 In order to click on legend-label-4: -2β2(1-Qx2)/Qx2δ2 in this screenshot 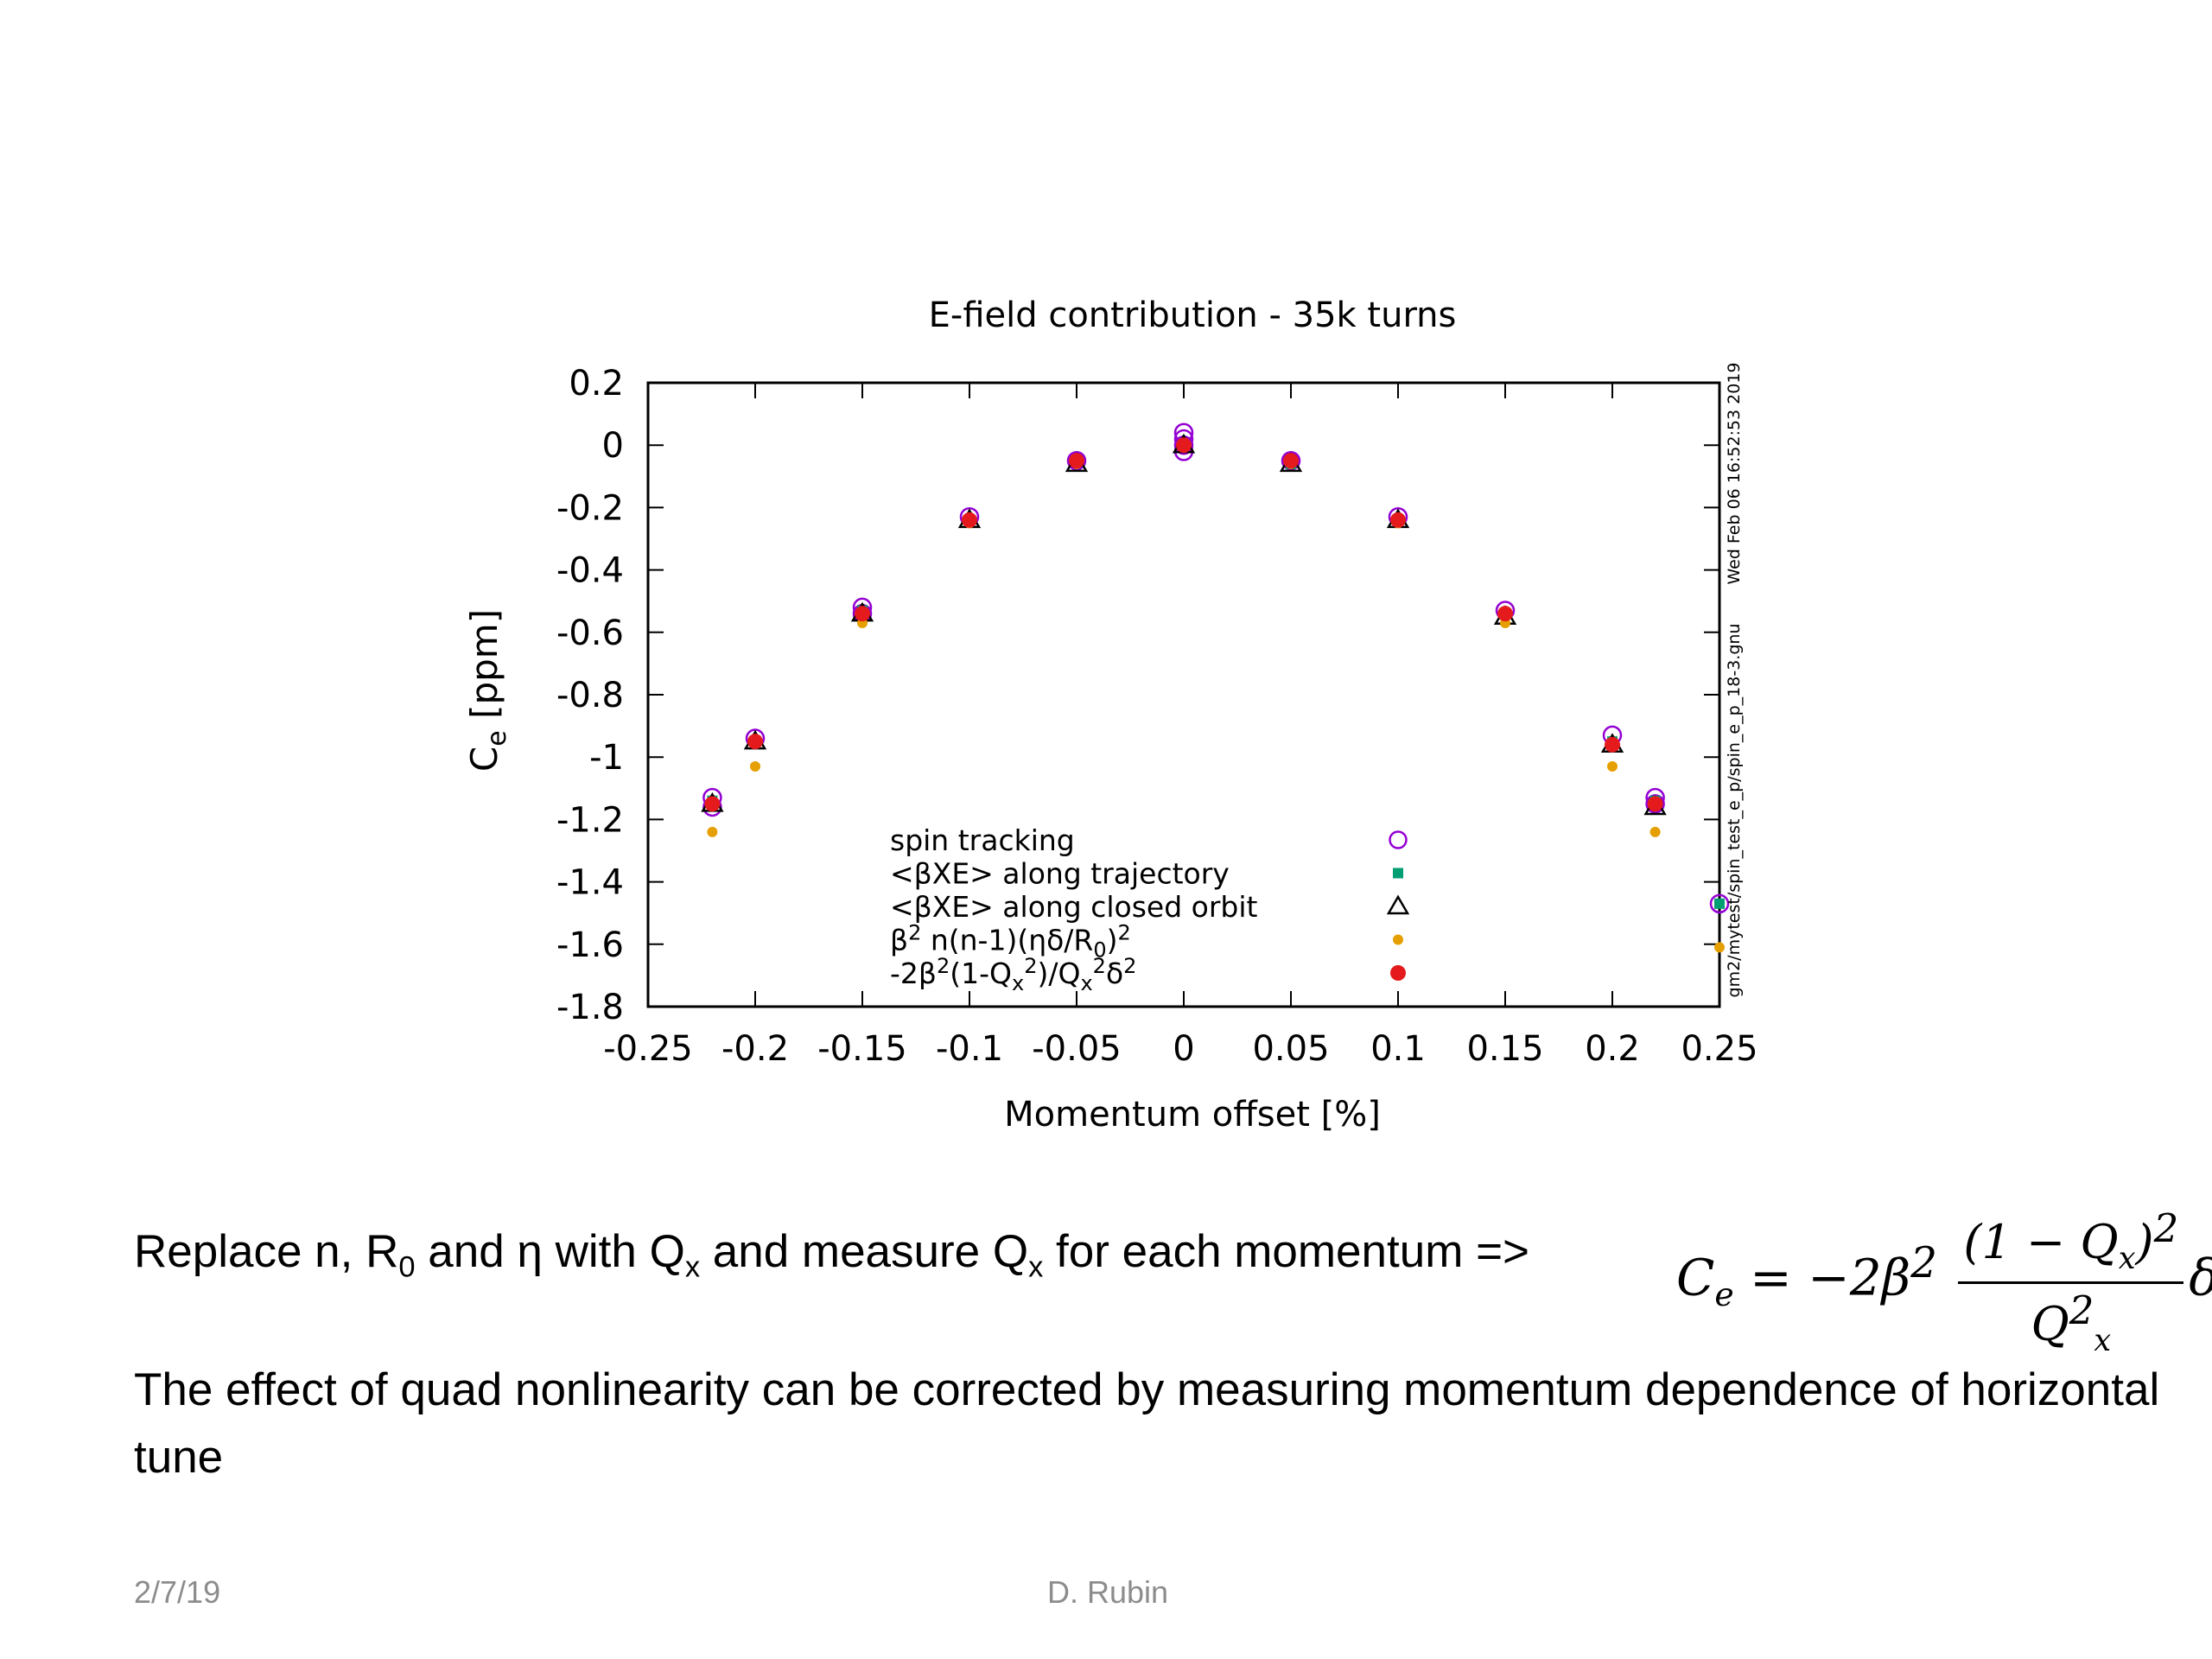, I will do `click(1013, 974)`.